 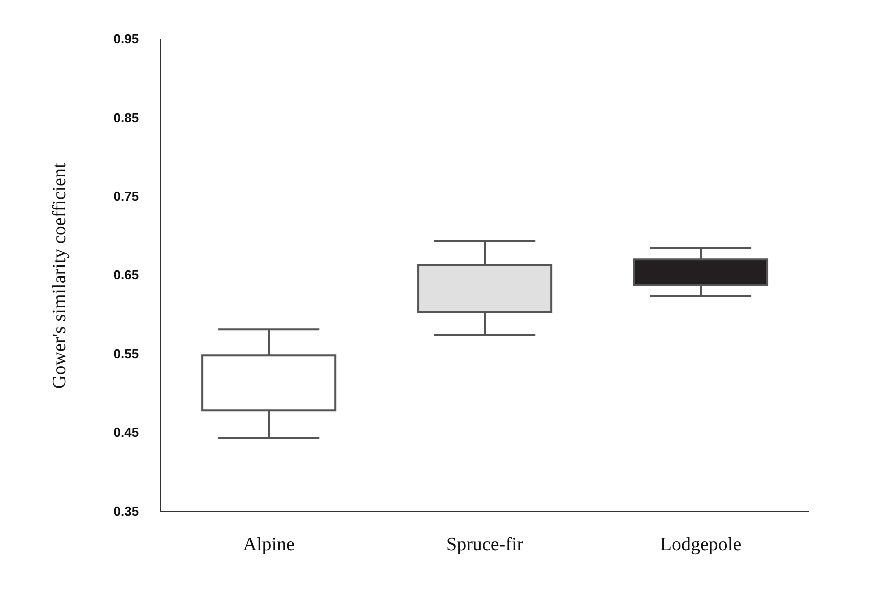 I want to click on y-tick-label: 0.55, so click(x=127, y=354).